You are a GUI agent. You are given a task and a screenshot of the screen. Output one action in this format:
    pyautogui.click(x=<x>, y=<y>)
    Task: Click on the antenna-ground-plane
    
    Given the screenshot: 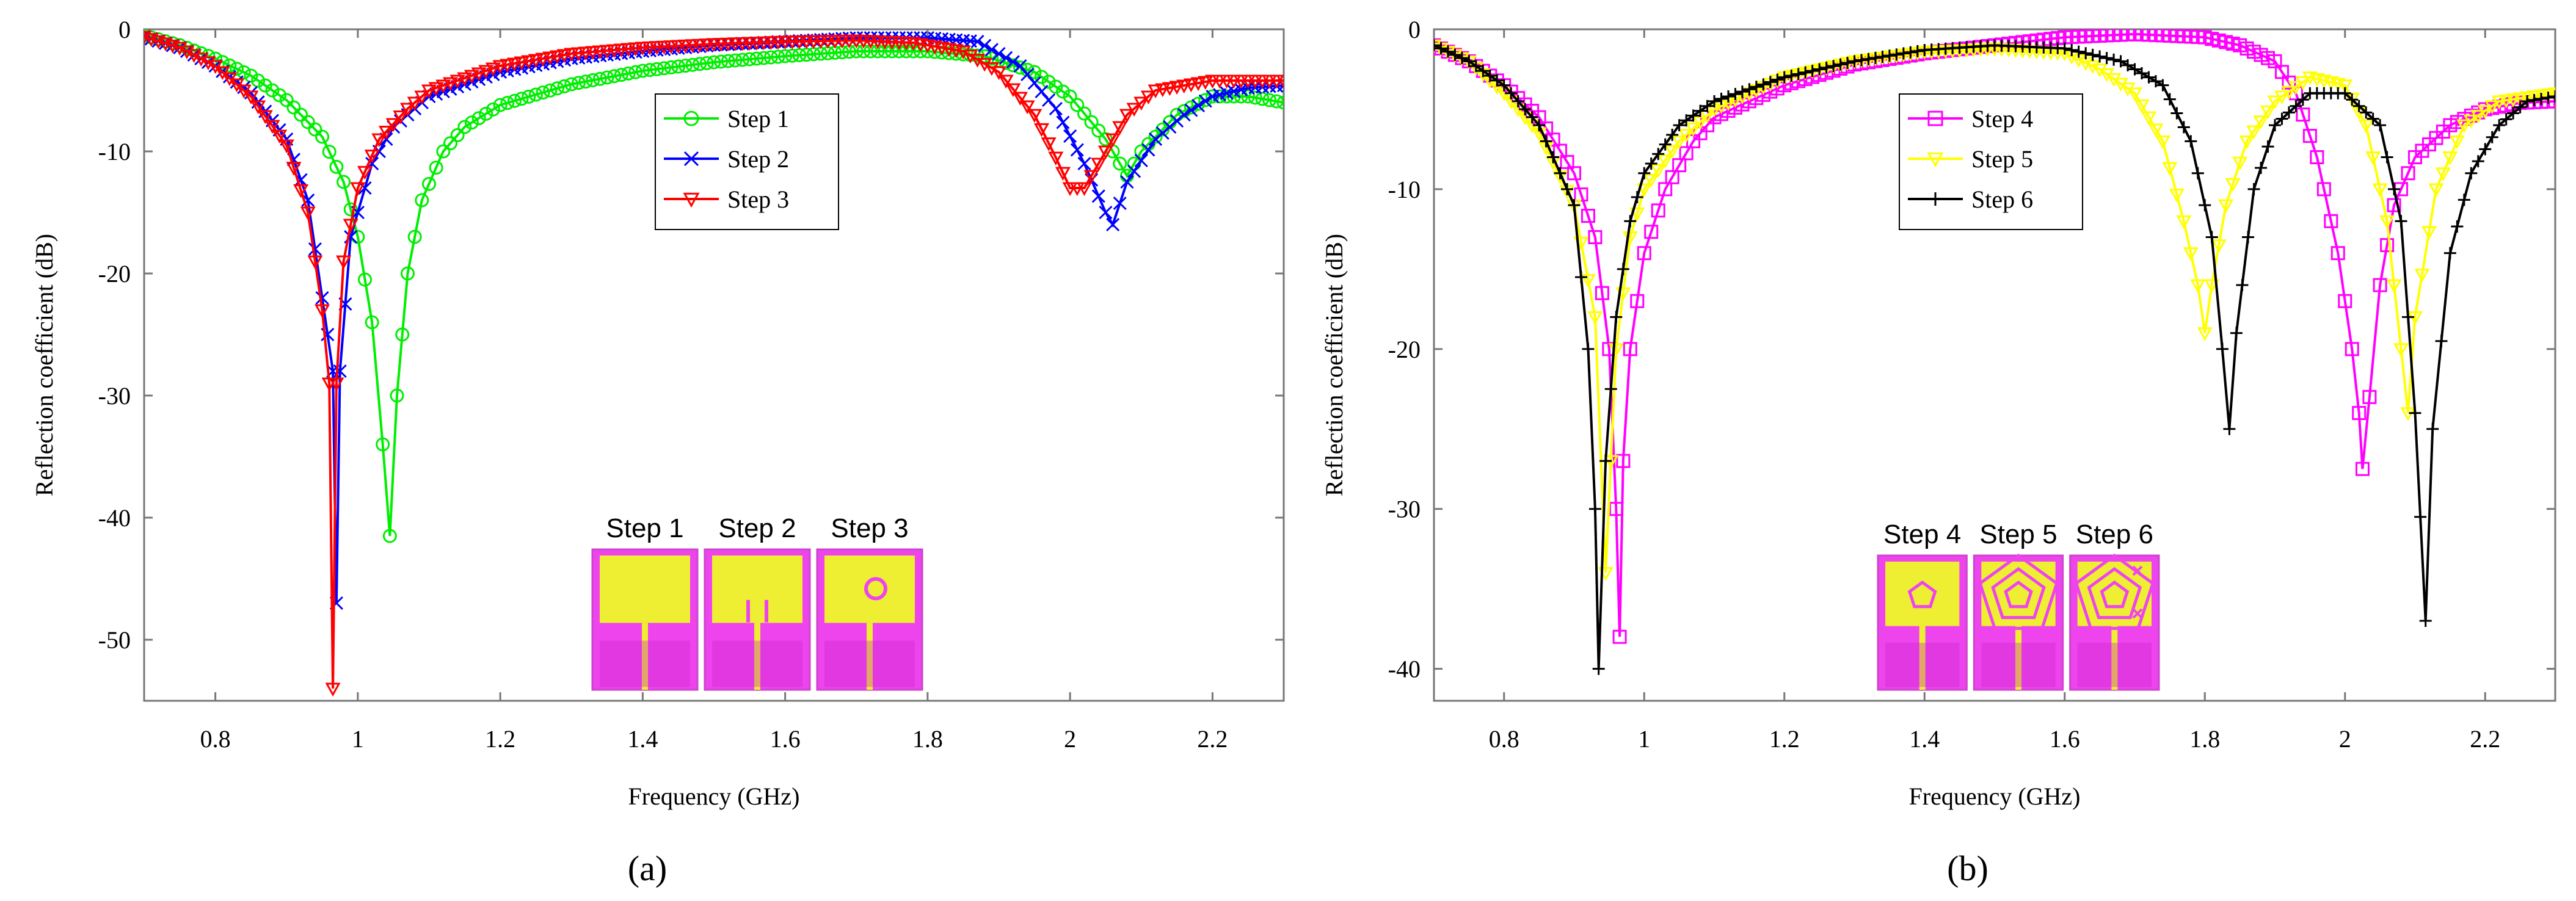 What is the action you would take?
    pyautogui.click(x=757, y=663)
    